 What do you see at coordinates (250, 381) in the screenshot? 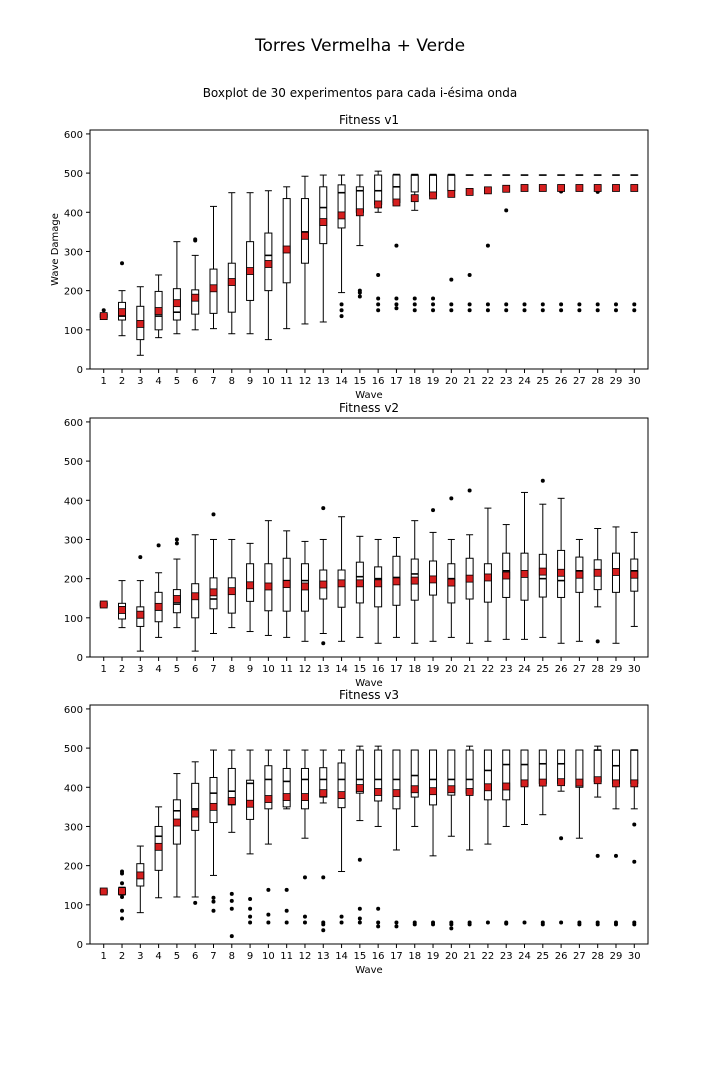
I see `x-tick-label: 9` at bounding box center [250, 381].